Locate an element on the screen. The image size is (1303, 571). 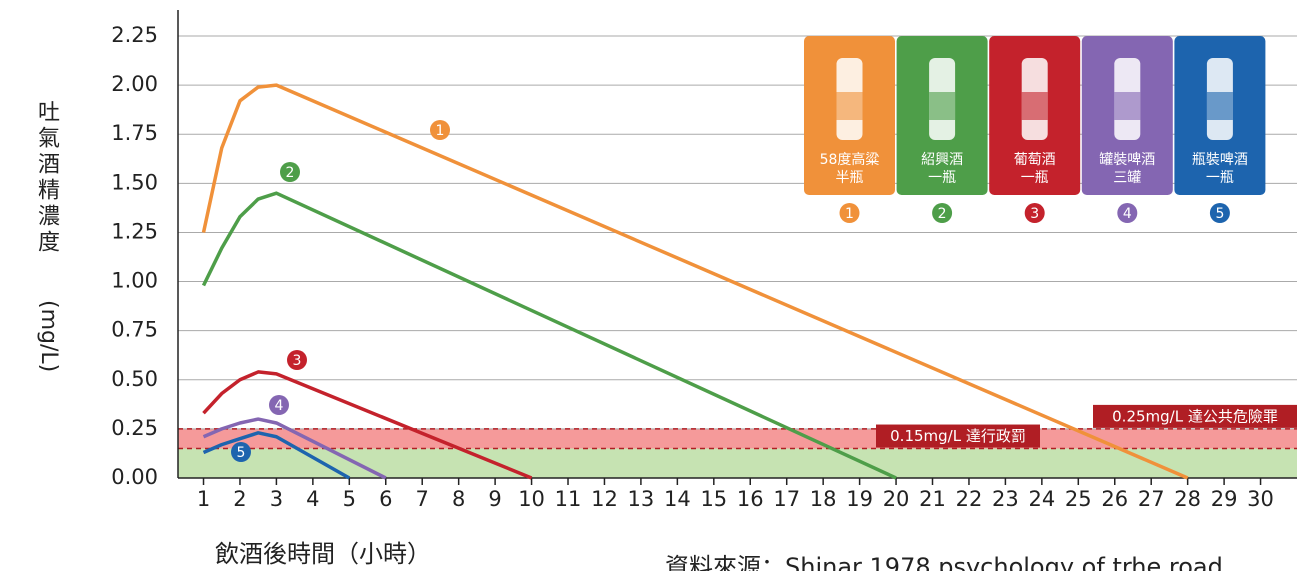
x-tick-label: 14 is located at coordinates (677, 499).